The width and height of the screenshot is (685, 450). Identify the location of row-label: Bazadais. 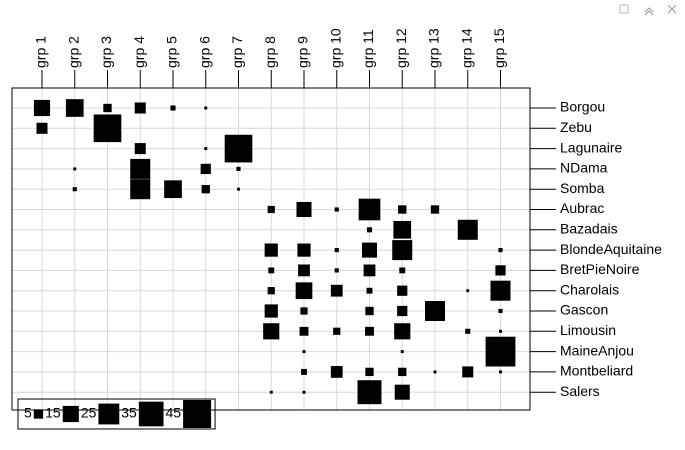
(589, 229).